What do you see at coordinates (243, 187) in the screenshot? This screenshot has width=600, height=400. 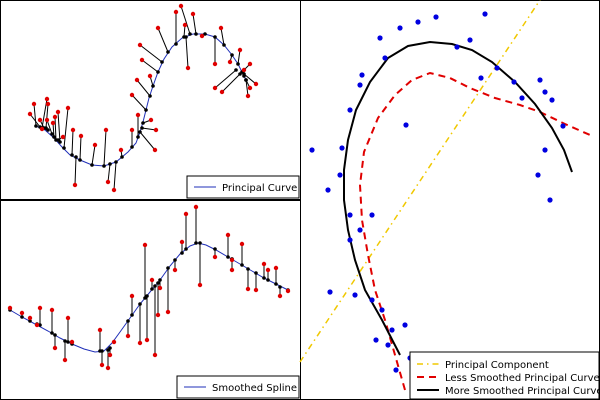 I see `legend-box` at bounding box center [243, 187].